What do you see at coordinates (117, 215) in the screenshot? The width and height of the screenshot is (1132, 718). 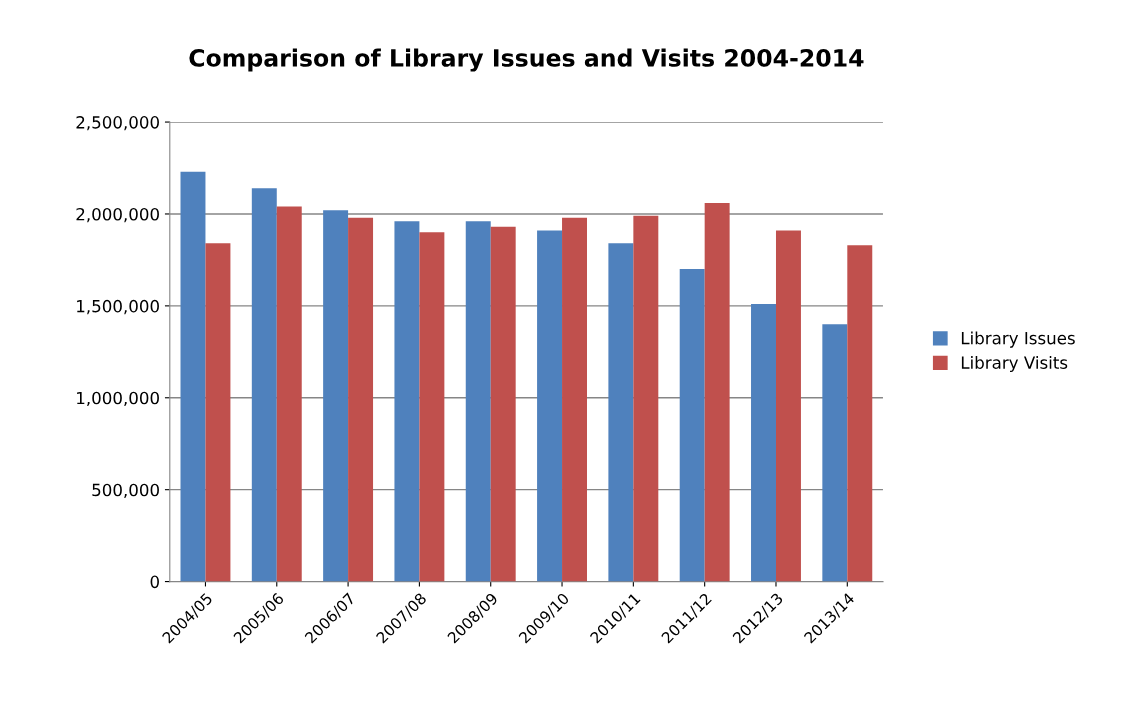 I see `y-tick-label: 2,000,000` at bounding box center [117, 215].